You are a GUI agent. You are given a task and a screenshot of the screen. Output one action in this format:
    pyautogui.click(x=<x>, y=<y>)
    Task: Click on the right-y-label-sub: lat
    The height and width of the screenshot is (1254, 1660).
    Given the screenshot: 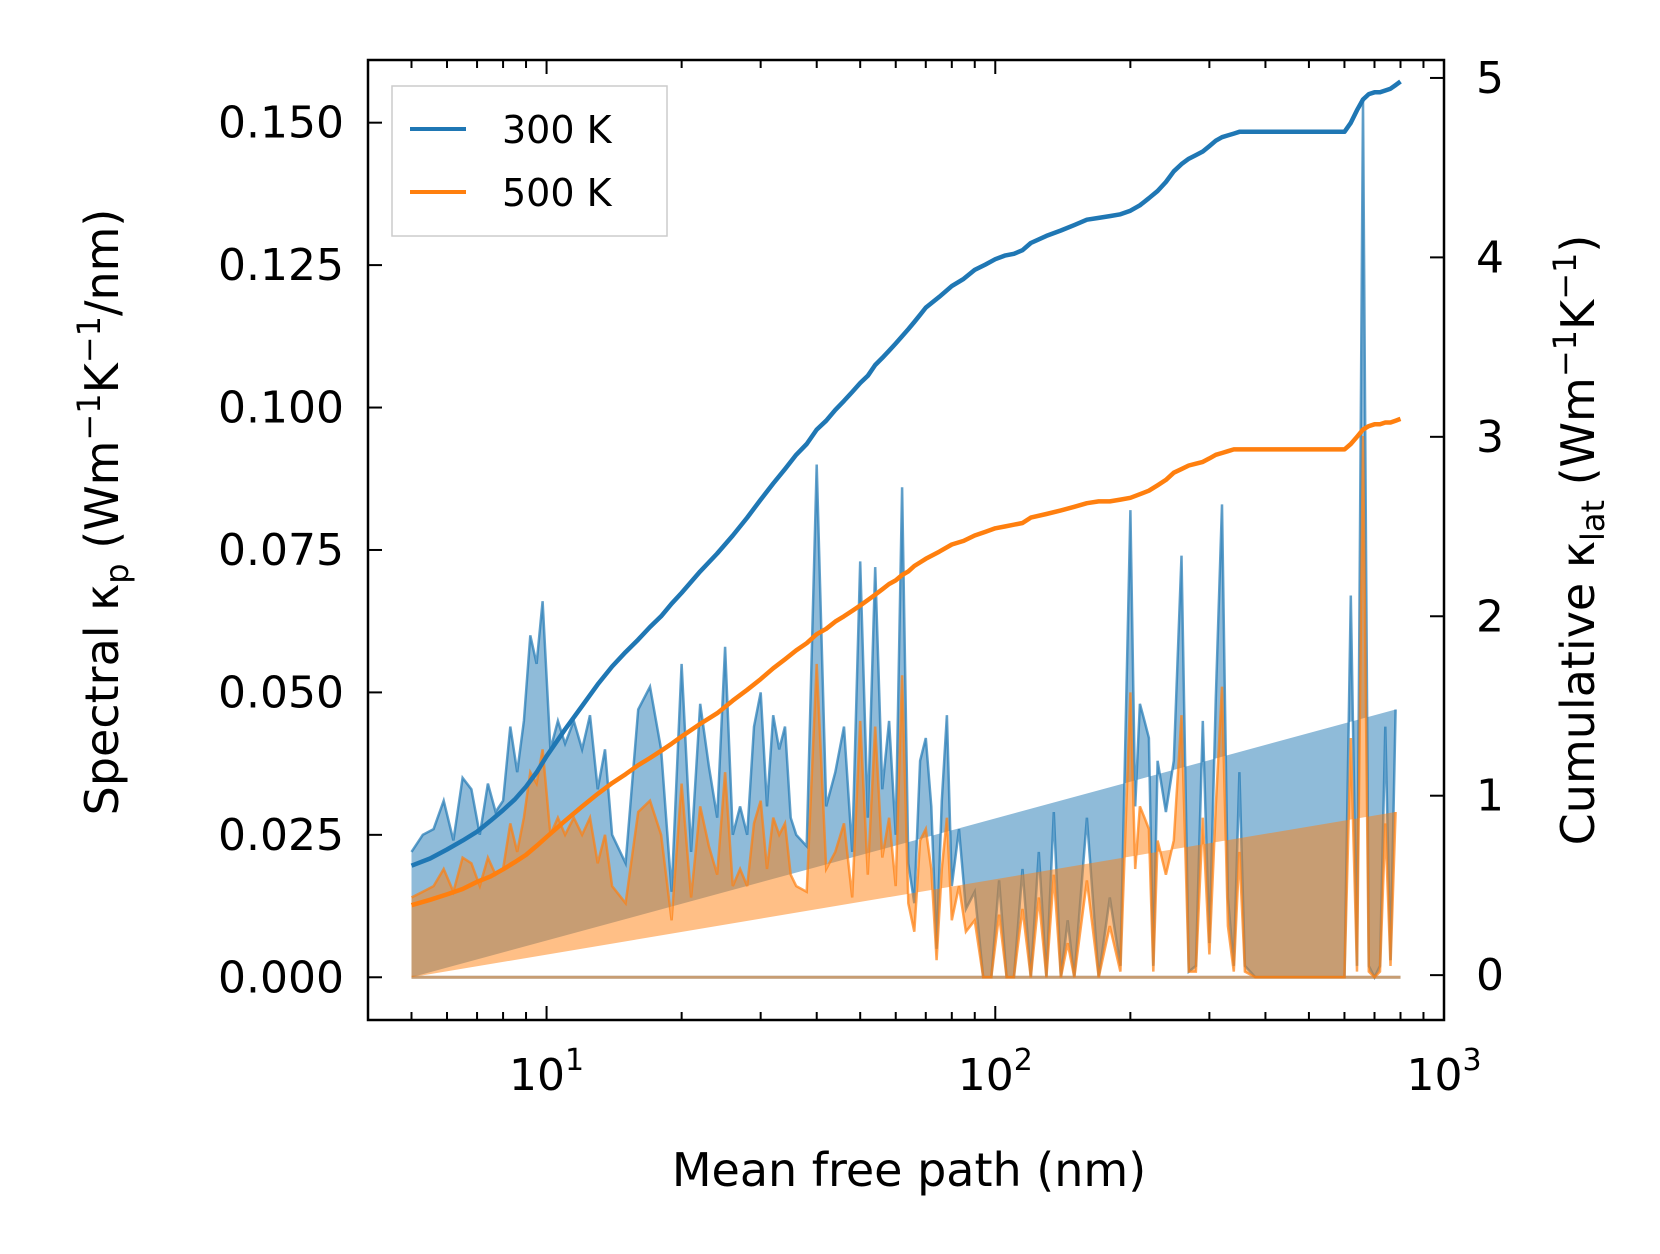 What is the action you would take?
    pyautogui.click(x=1593, y=520)
    